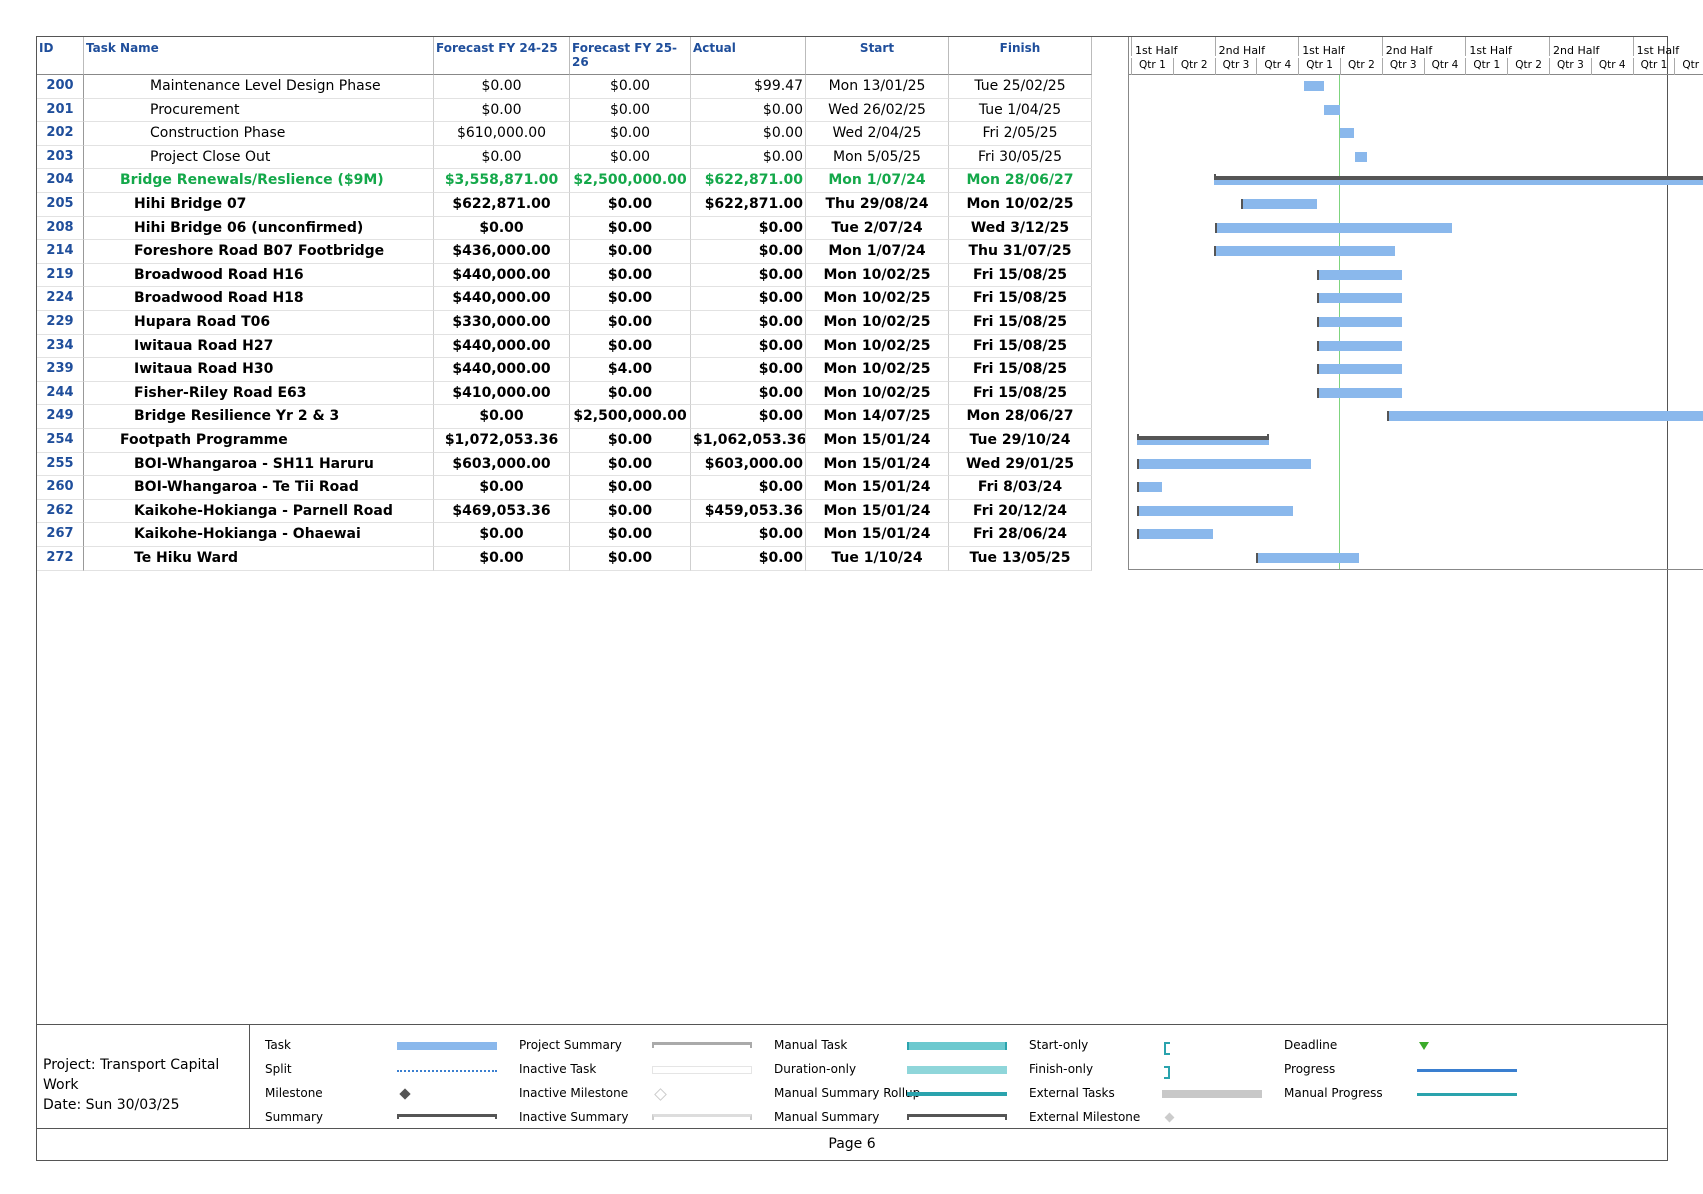  Describe the element at coordinates (748, 87) in the screenshot. I see `cell-actual: $99.47` at that location.